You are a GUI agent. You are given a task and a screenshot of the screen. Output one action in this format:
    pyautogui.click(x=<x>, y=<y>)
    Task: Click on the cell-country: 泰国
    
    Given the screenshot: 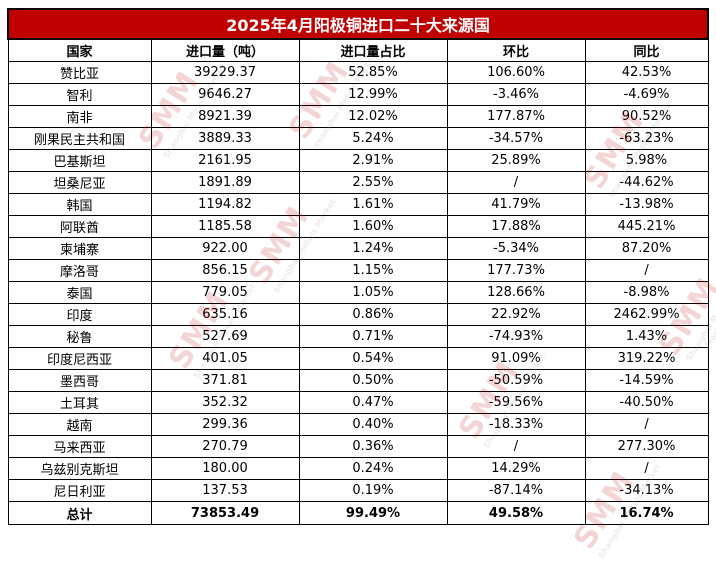 What is the action you would take?
    pyautogui.click(x=79, y=292)
    